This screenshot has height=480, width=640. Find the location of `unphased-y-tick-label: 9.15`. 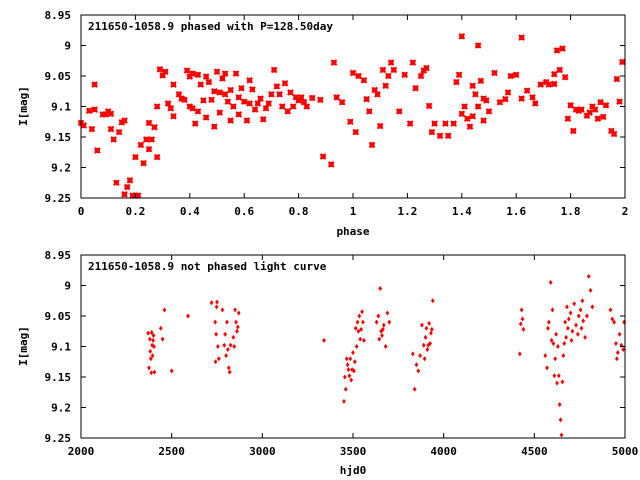

unphased-y-tick-label: 9.15 is located at coordinates (58, 377).